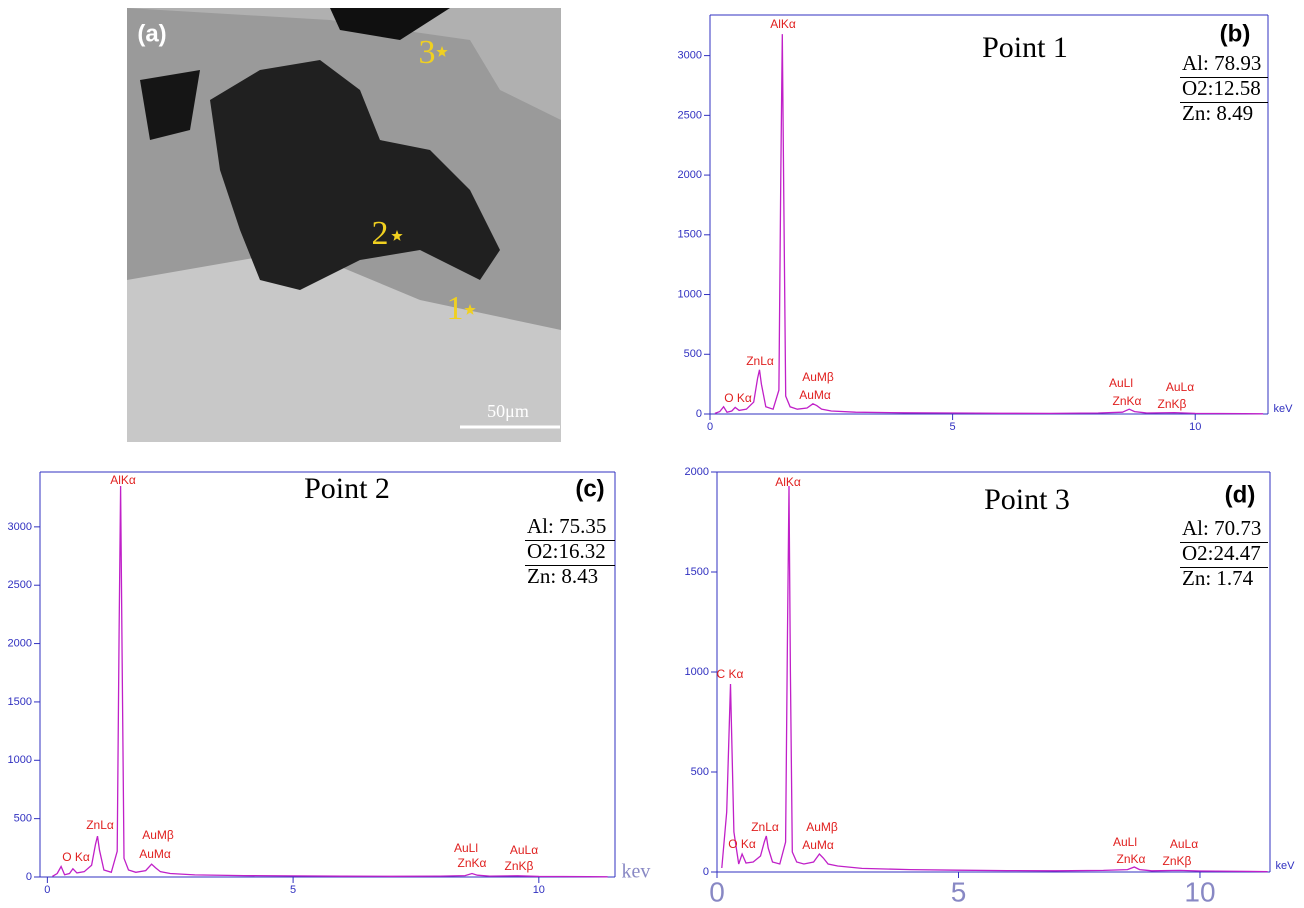 Image resolution: width=1304 pixels, height=908 pixels. Describe the element at coordinates (1025, 47) in the screenshot. I see `chart-title: Point 1` at that location.